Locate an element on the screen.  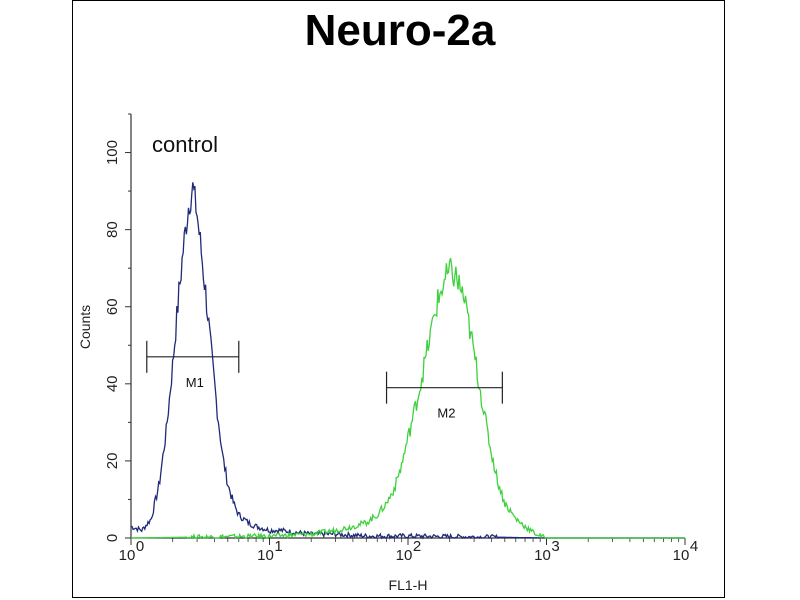
y-tick-label: 100 is located at coordinates (112, 152).